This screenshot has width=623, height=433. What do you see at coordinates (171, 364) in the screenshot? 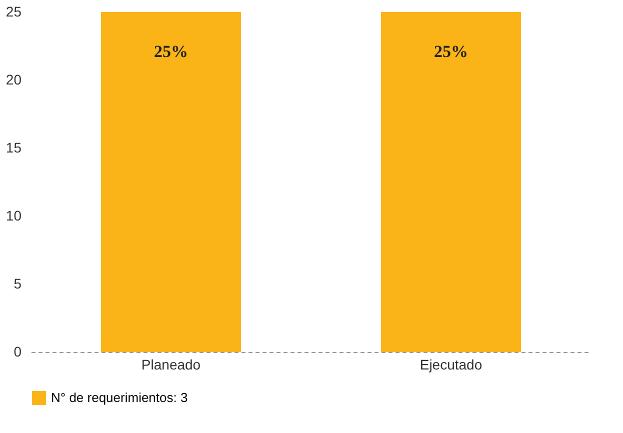
I see `x-tick-label: Planeado` at bounding box center [171, 364].